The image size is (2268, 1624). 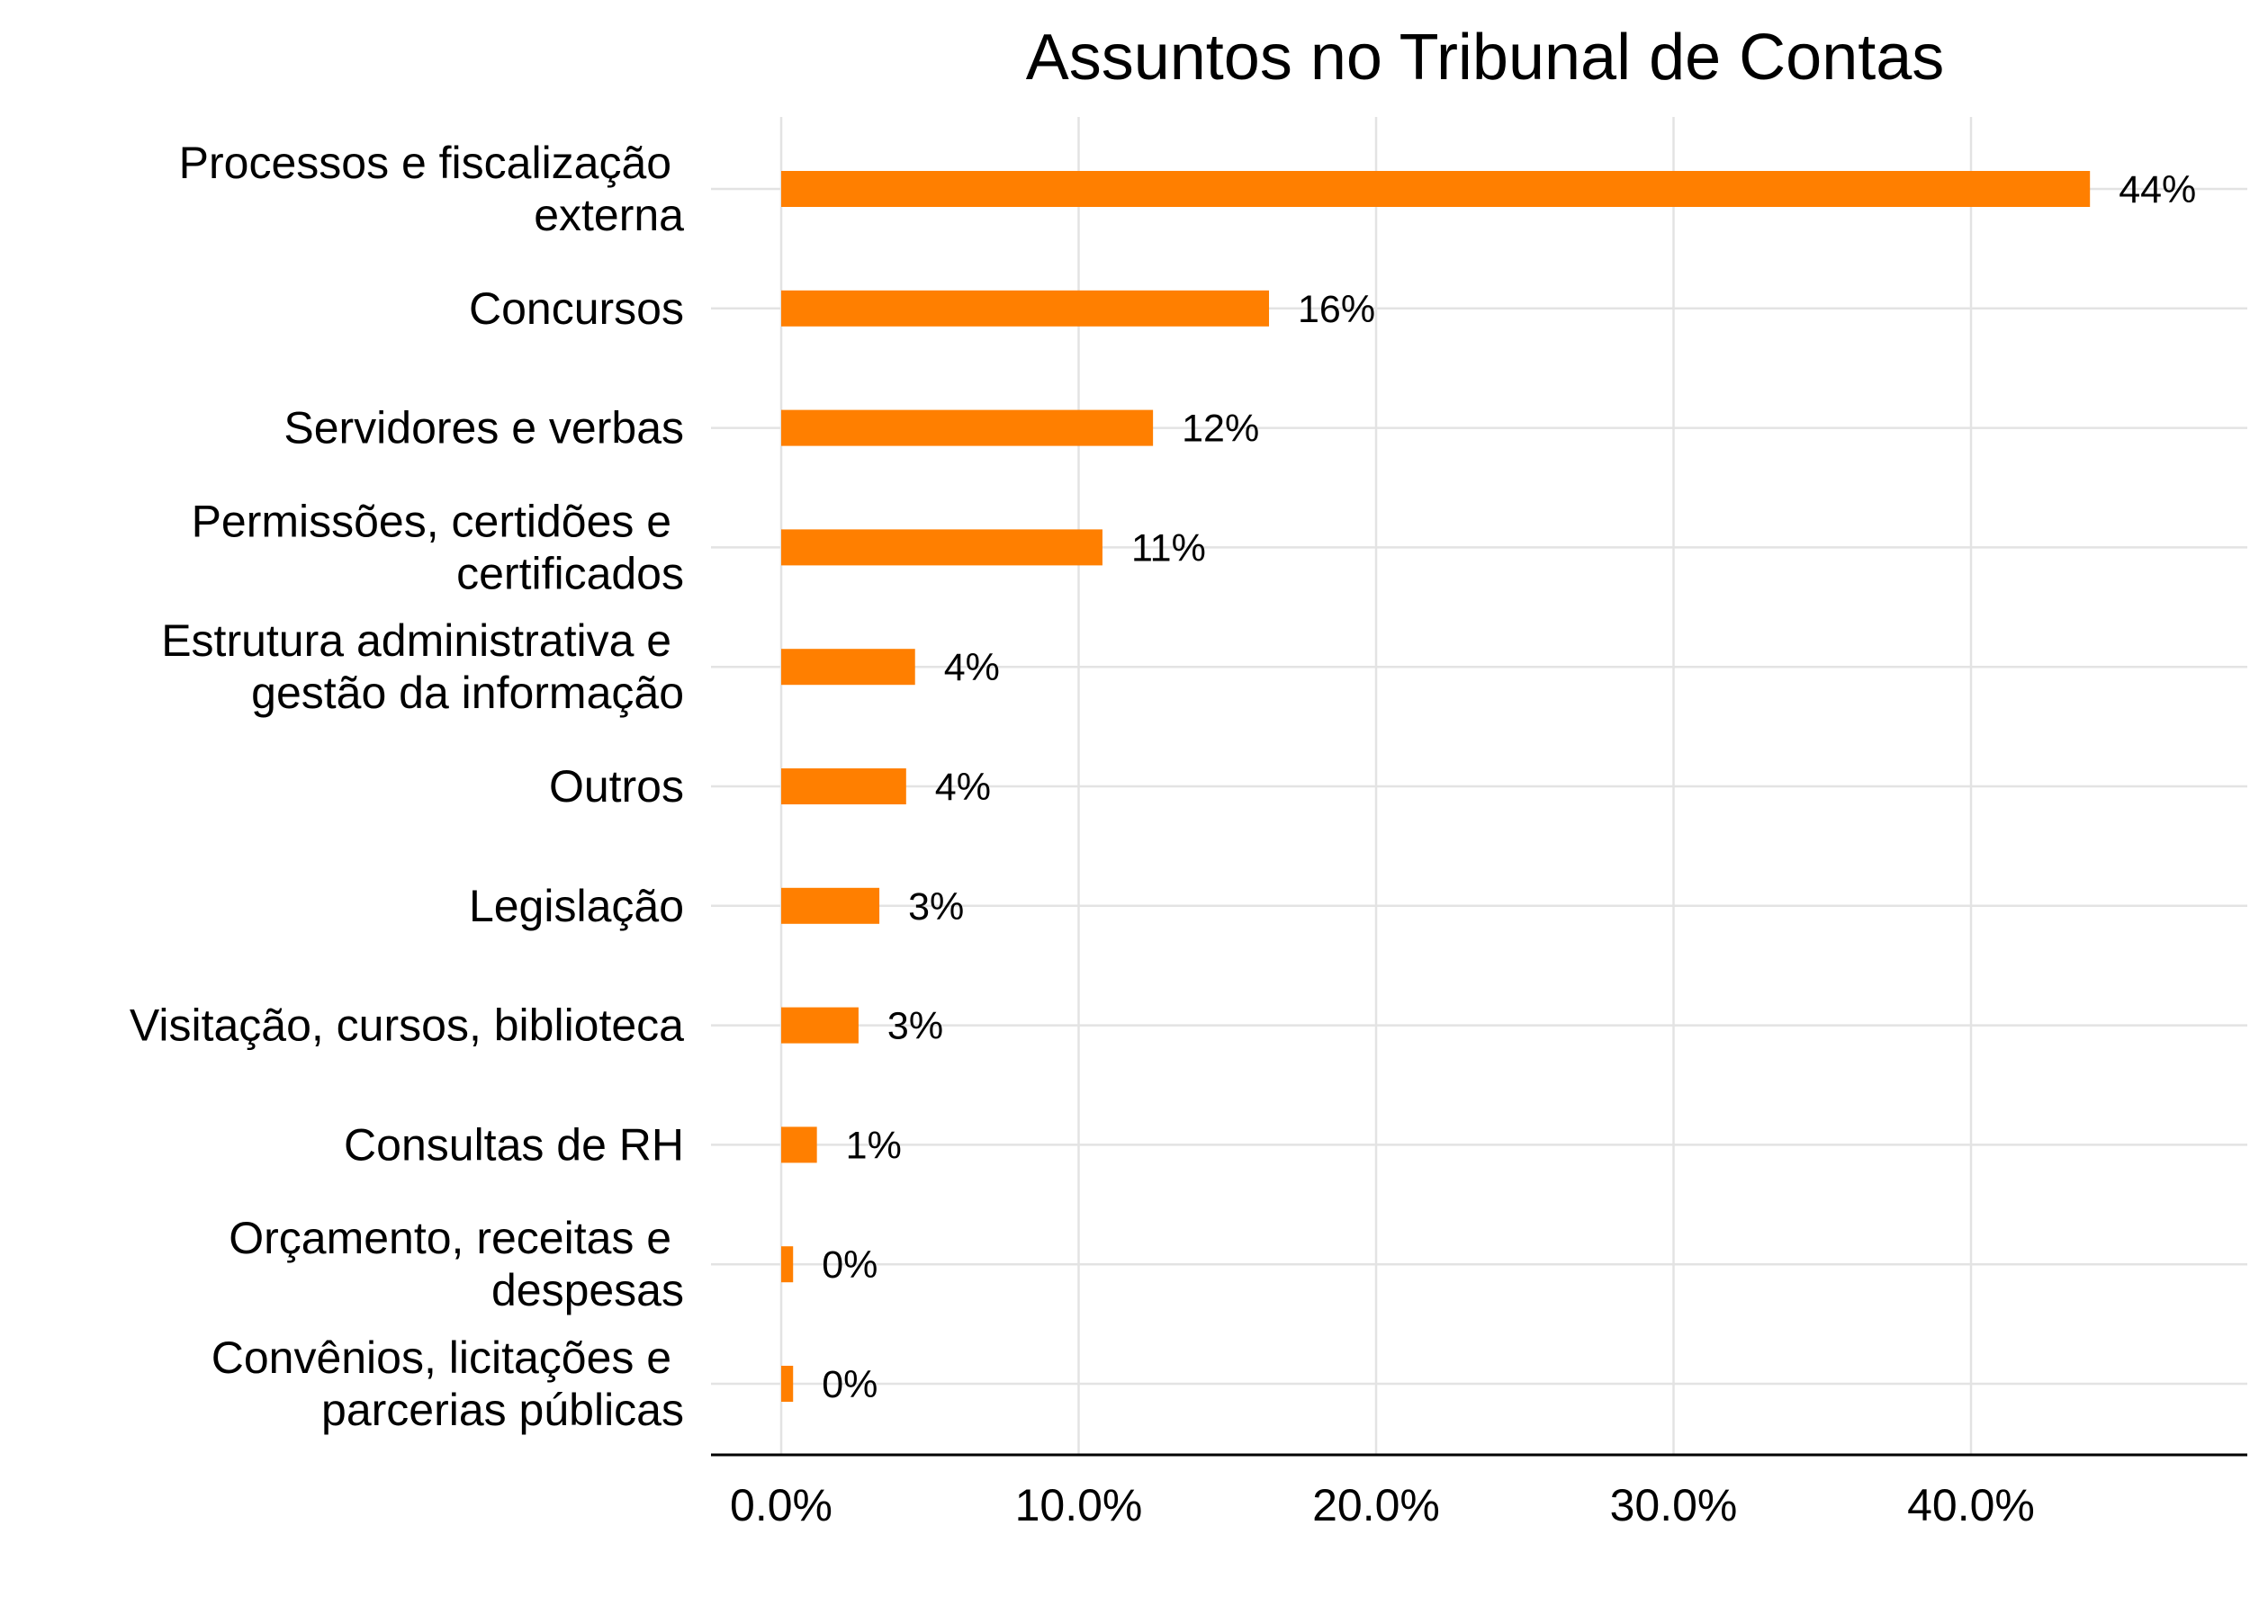 What do you see at coordinates (1079, 1505) in the screenshot?
I see `x-tick-label: 10.0%` at bounding box center [1079, 1505].